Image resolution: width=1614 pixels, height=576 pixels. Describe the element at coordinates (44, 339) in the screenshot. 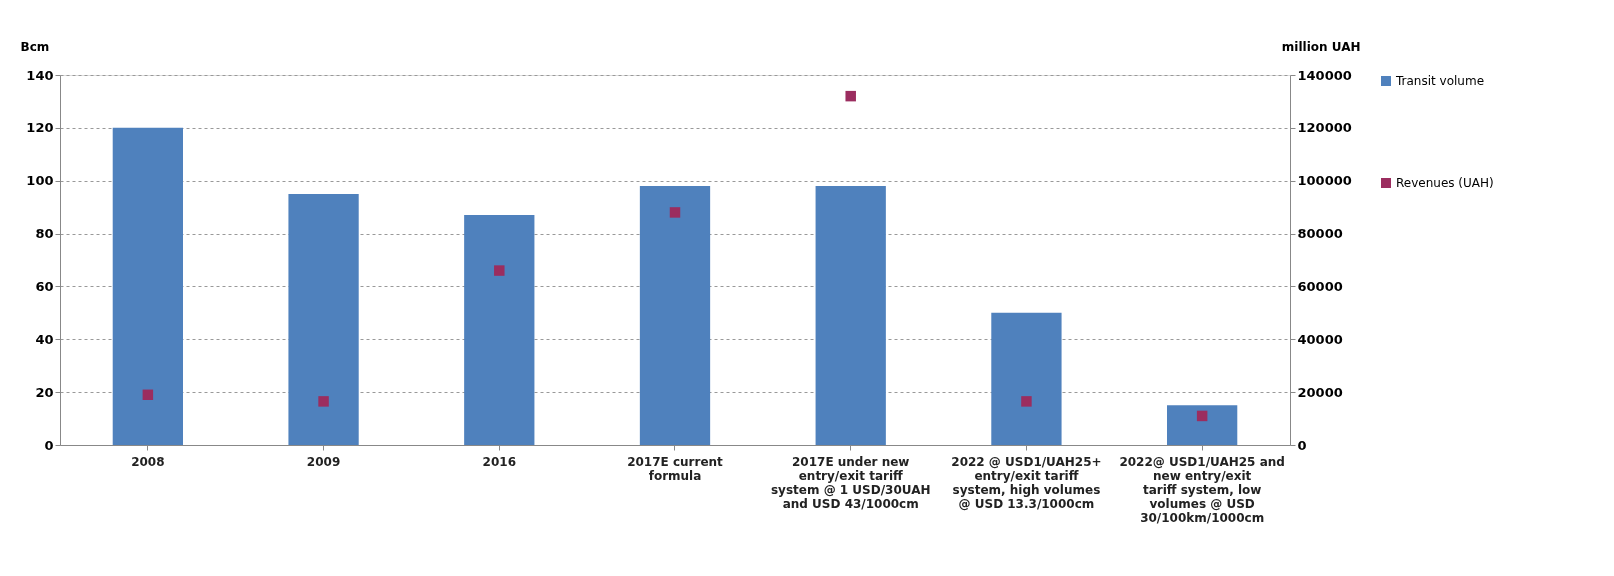

I see `y-tick-label: 40` at that location.